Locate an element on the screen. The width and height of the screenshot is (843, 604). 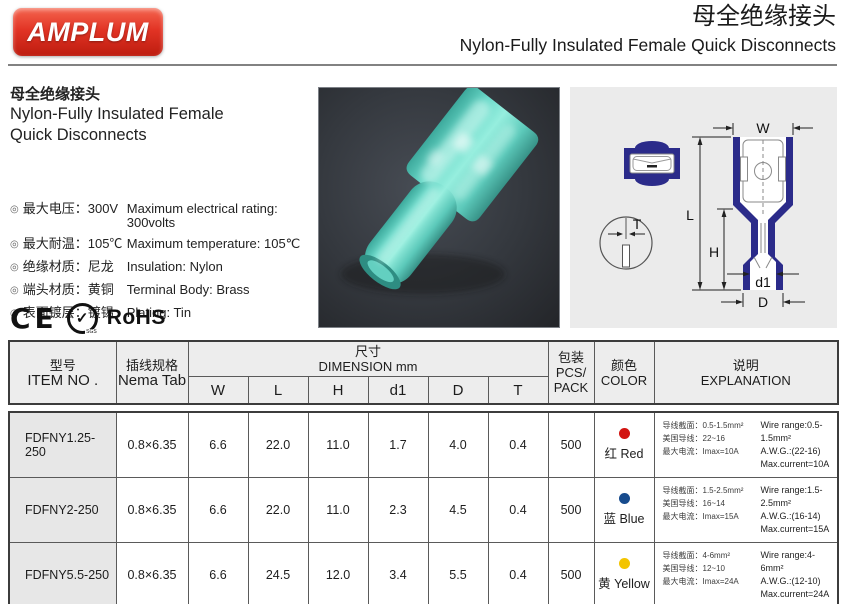
spec-en: Maximum temperature: 105℃ is located at coordinates (213, 243).